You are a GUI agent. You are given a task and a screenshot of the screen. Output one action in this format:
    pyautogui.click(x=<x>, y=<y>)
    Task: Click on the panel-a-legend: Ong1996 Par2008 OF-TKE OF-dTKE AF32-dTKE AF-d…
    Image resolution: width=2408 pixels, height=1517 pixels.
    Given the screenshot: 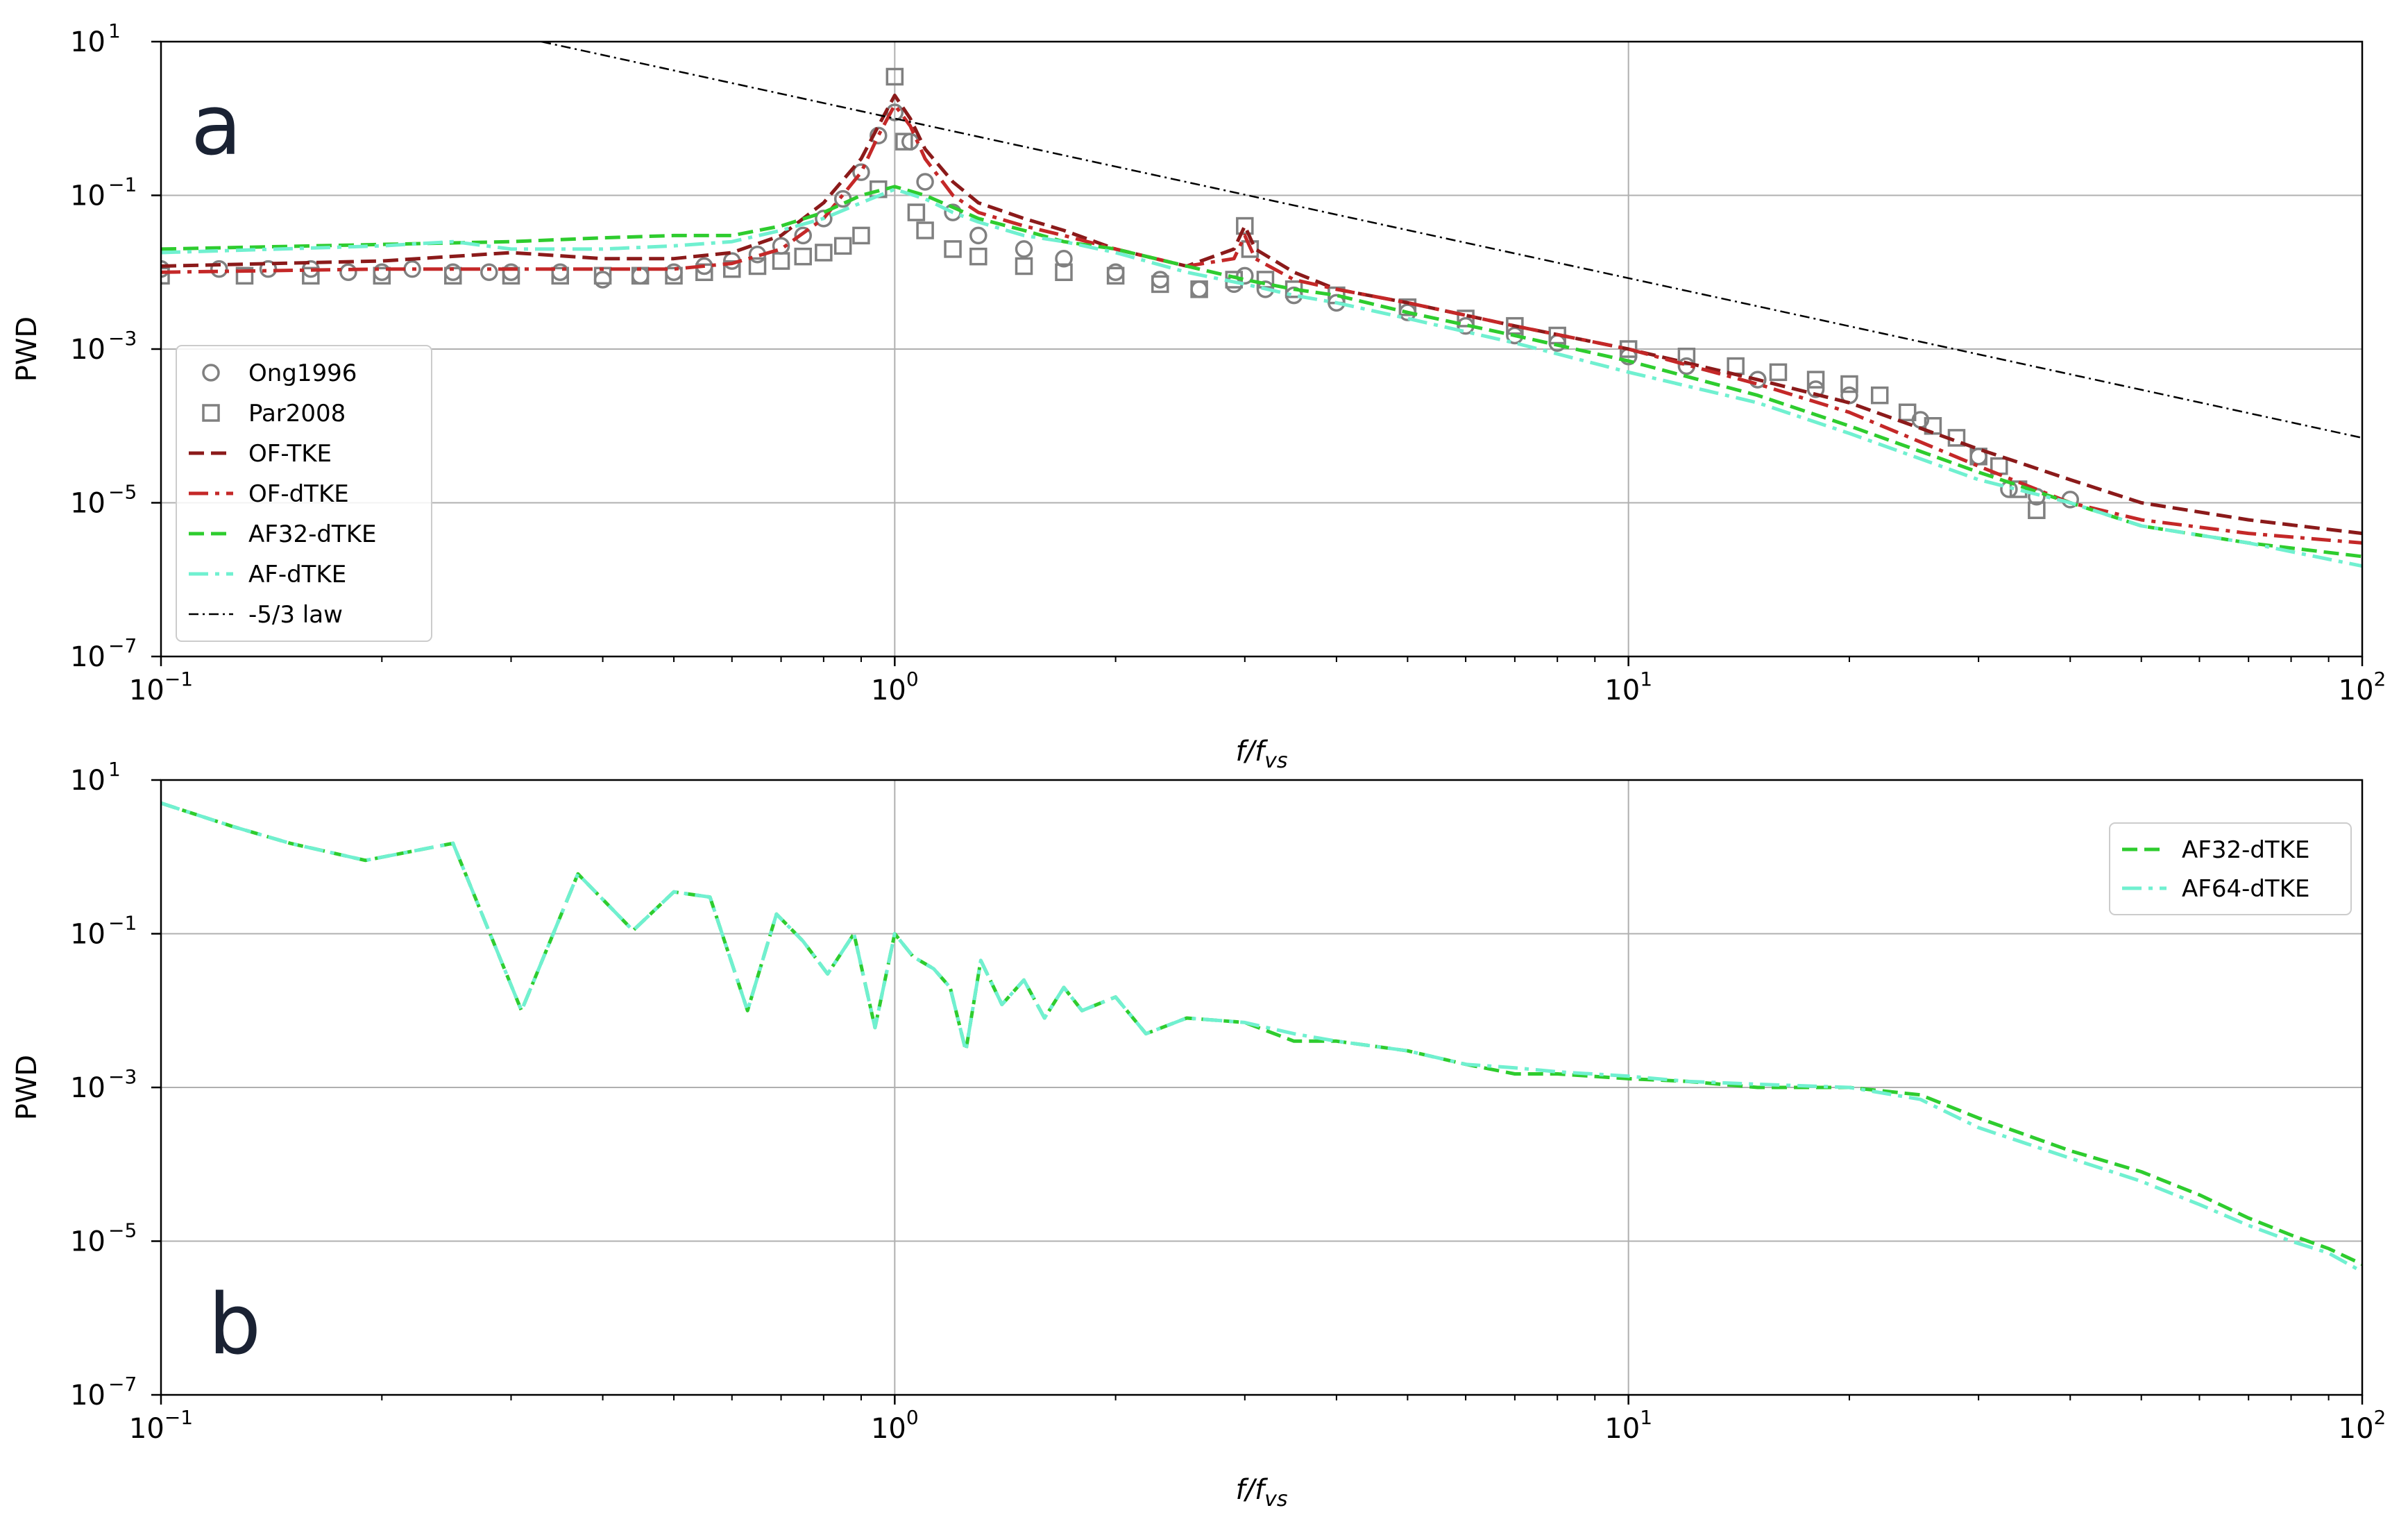 What is the action you would take?
    pyautogui.click(x=304, y=493)
    